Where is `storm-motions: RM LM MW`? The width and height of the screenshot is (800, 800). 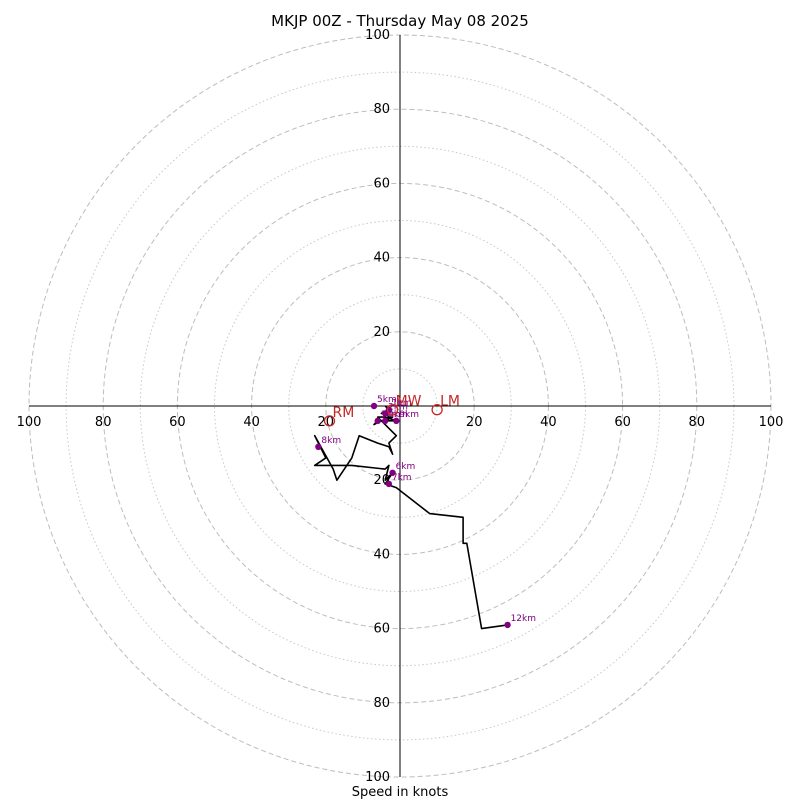
storm-motions: RM LM MW is located at coordinates (391, 410).